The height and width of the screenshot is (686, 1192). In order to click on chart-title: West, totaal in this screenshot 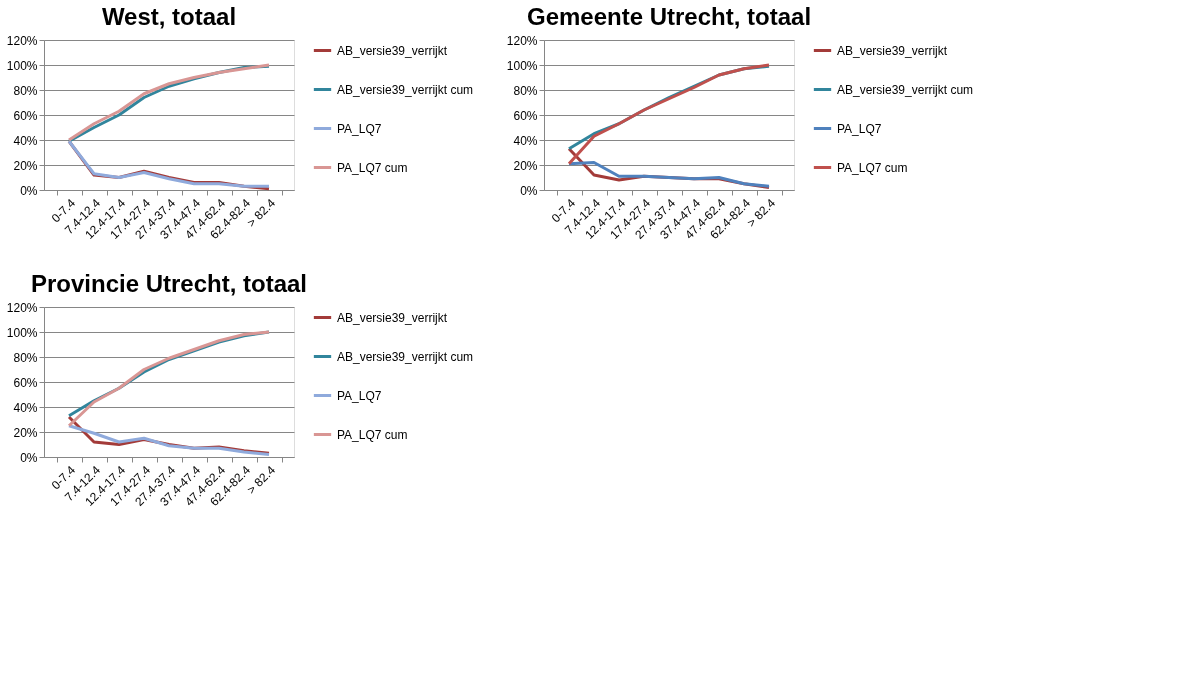, I will do `click(169, 16)`.